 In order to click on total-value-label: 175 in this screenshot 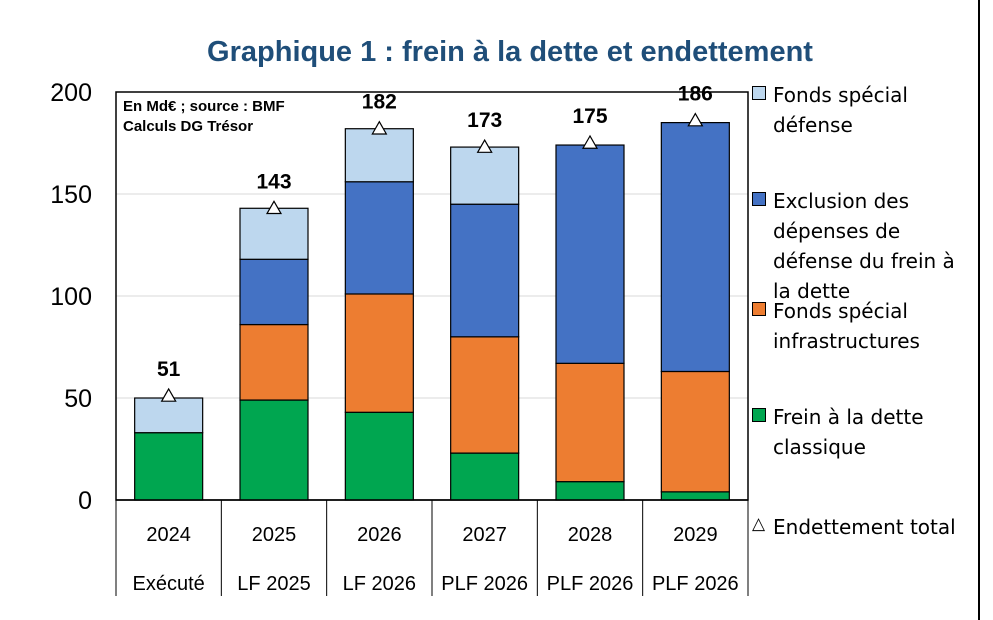, I will do `click(589, 116)`.